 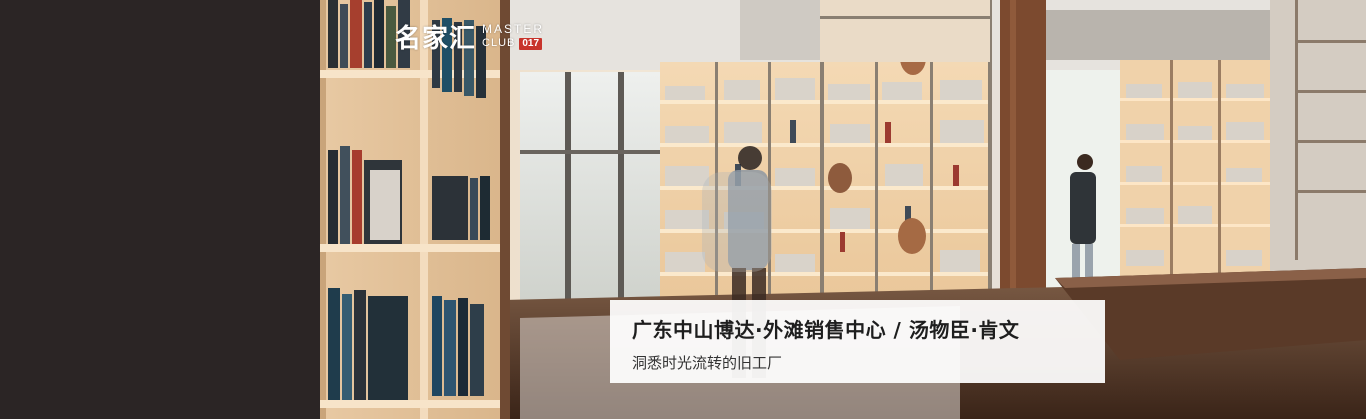 What do you see at coordinates (780, 30) in the screenshot?
I see `ceiling-beam` at bounding box center [780, 30].